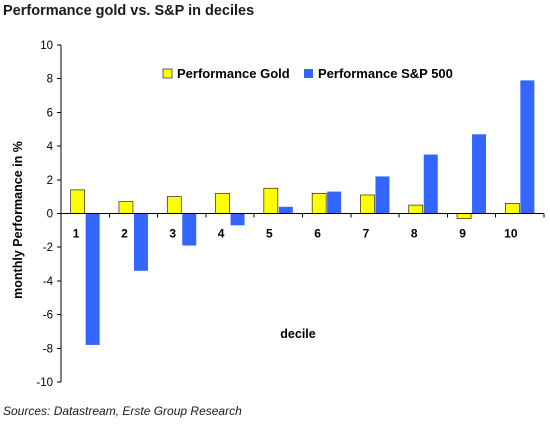  What do you see at coordinates (18, 220) in the screenshot?
I see `y-axis-title: monthly Performance in %` at bounding box center [18, 220].